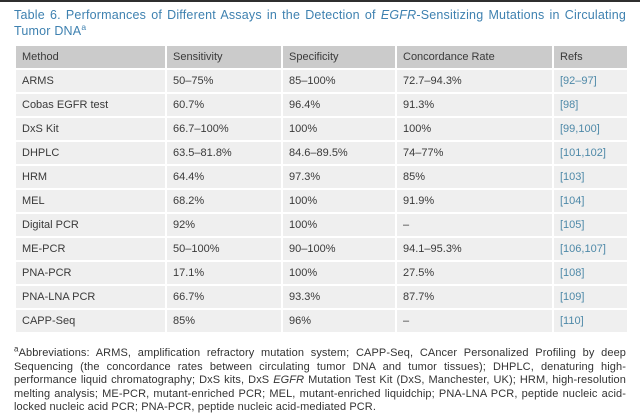  I want to click on table-row: DxS Kit 66.7–100% 100% 100% [99,100], so click(321, 129).